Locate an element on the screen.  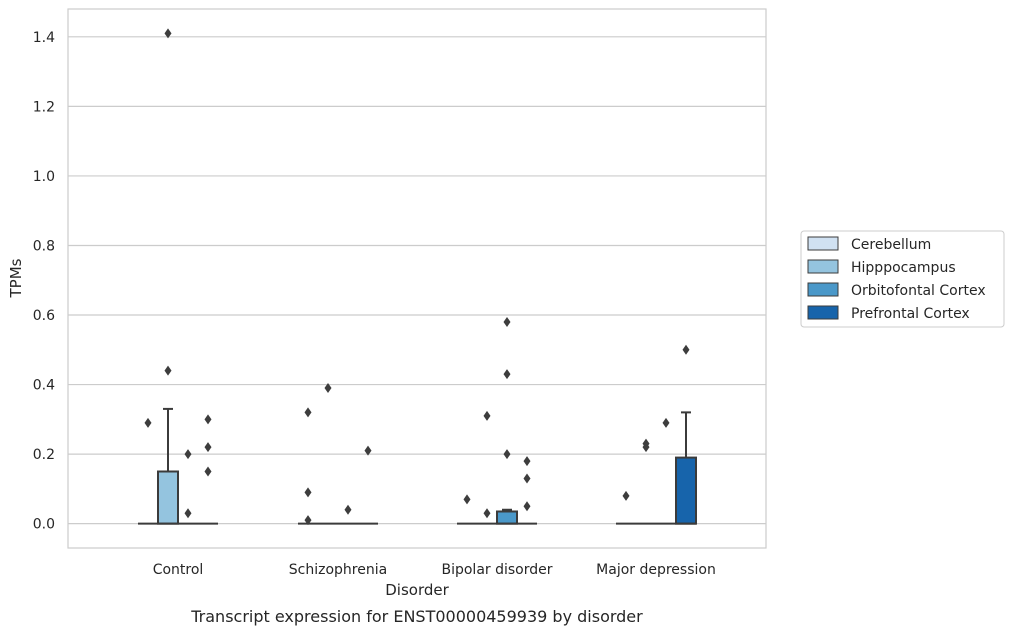
x-tick-label: Major depression is located at coordinates (656, 570).